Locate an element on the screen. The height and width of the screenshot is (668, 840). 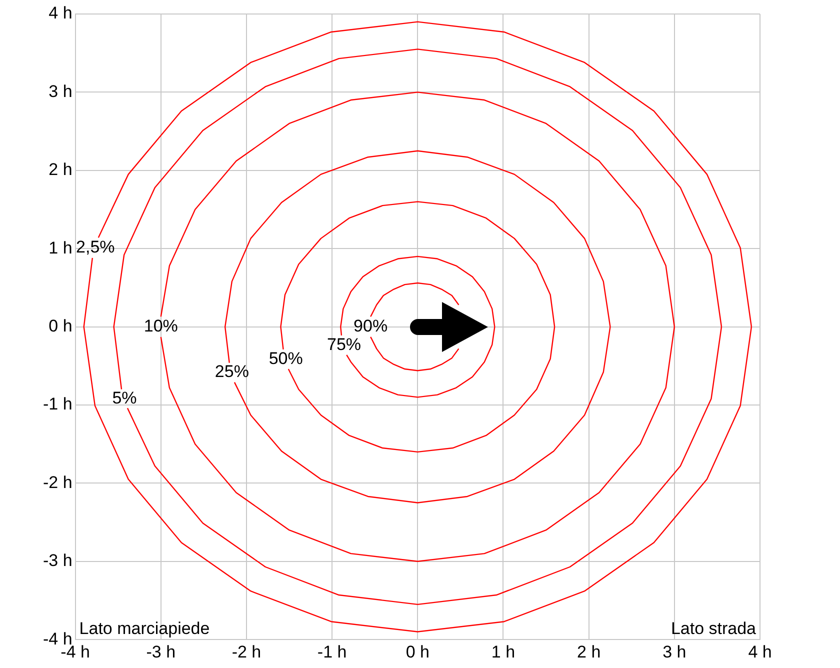
series-label: 10% is located at coordinates (161, 326).